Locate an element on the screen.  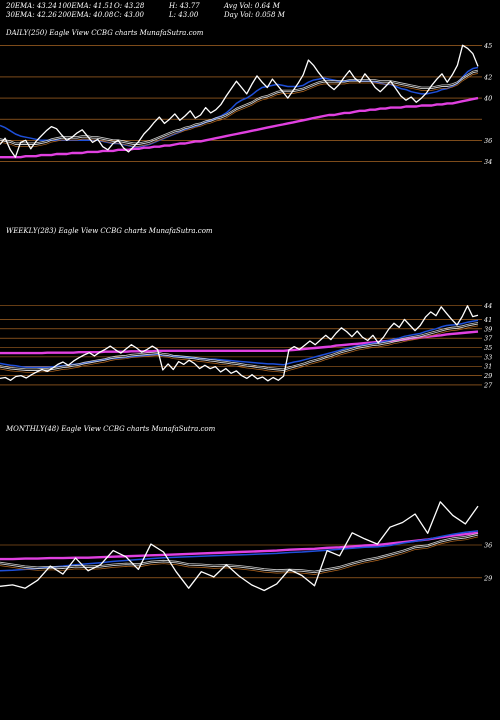
monthly-chart: 36 29 is located at coordinates (246, 546).